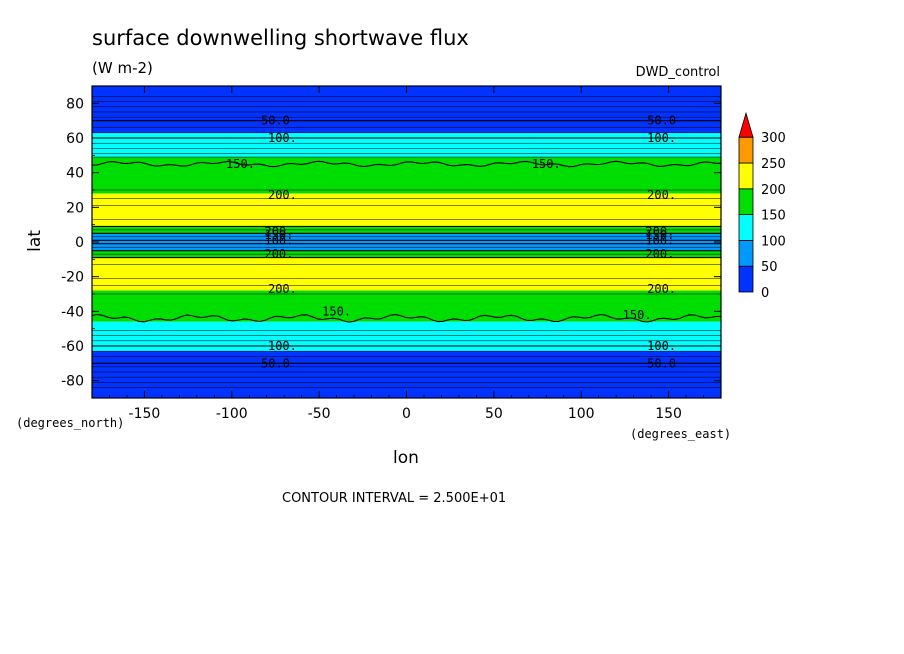 The height and width of the screenshot is (654, 904). What do you see at coordinates (773, 138) in the screenshot?
I see `colorbar-label: 300` at bounding box center [773, 138].